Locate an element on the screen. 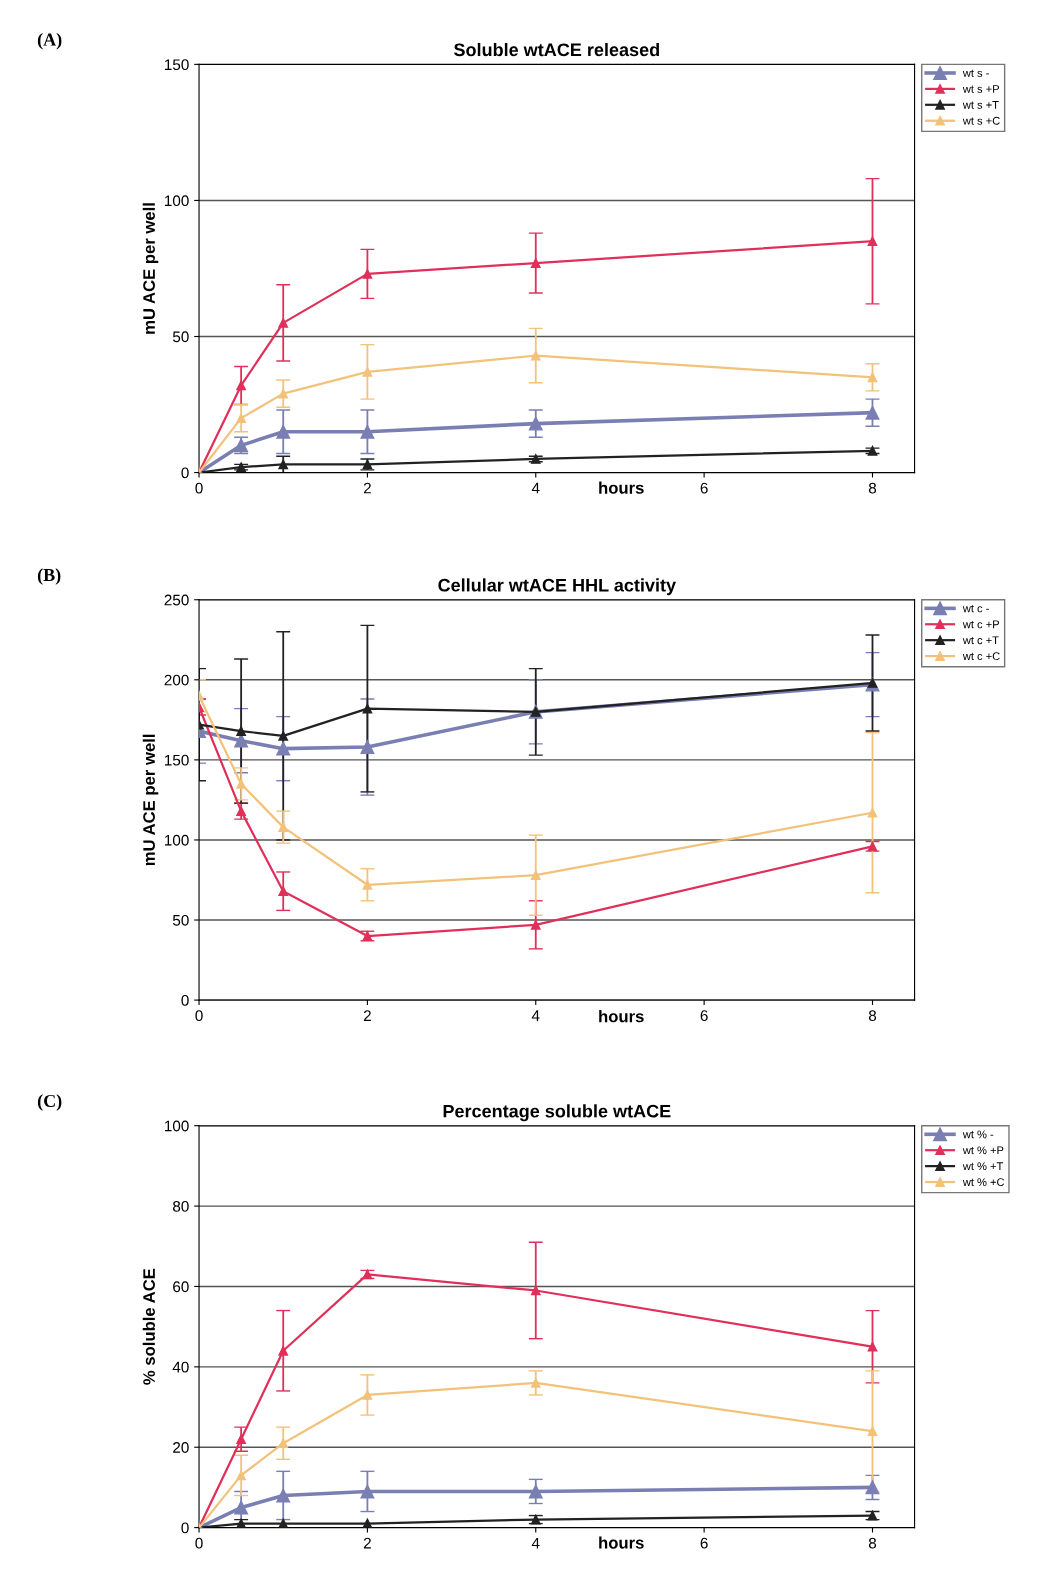  legend-label: wt % +T is located at coordinates (983, 1166).